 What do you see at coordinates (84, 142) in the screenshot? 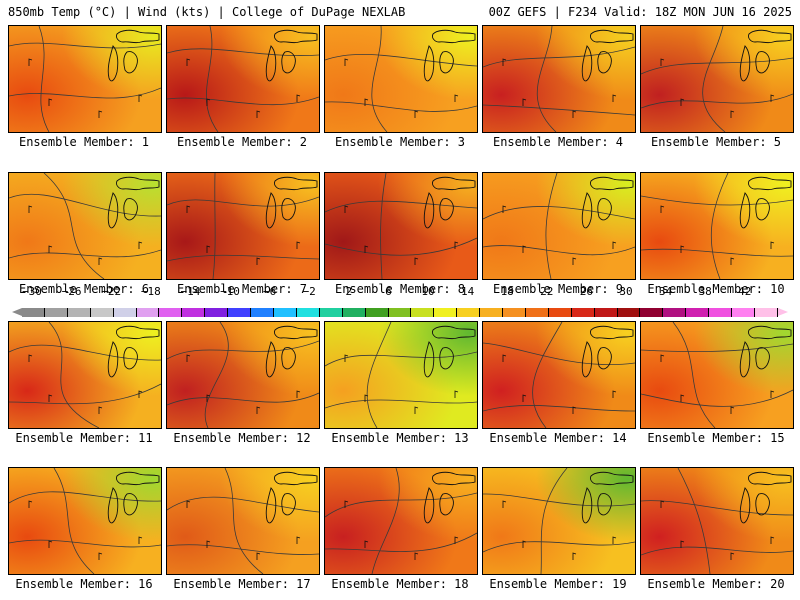
I see `ensemble-member-label: Ensemble Member: 1` at bounding box center [84, 142].